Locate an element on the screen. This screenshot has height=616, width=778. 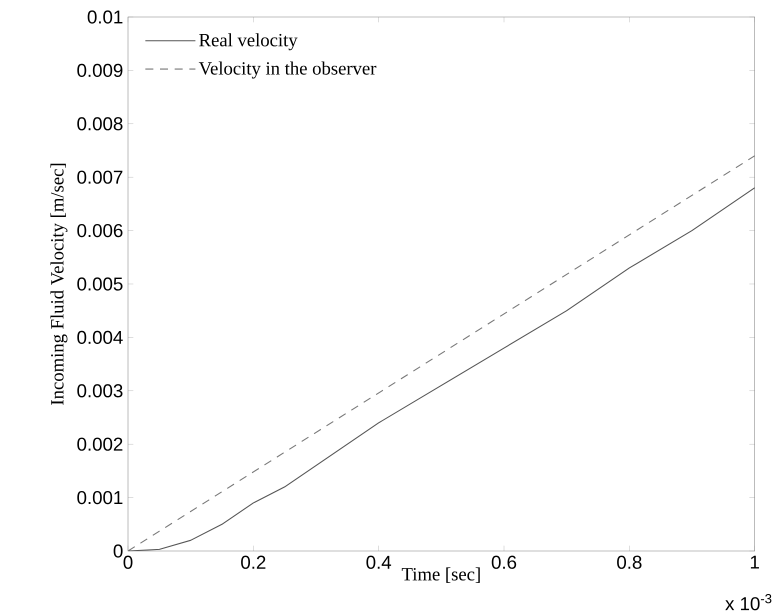
x-axis-title: Time [sec] is located at coordinates (441, 575).